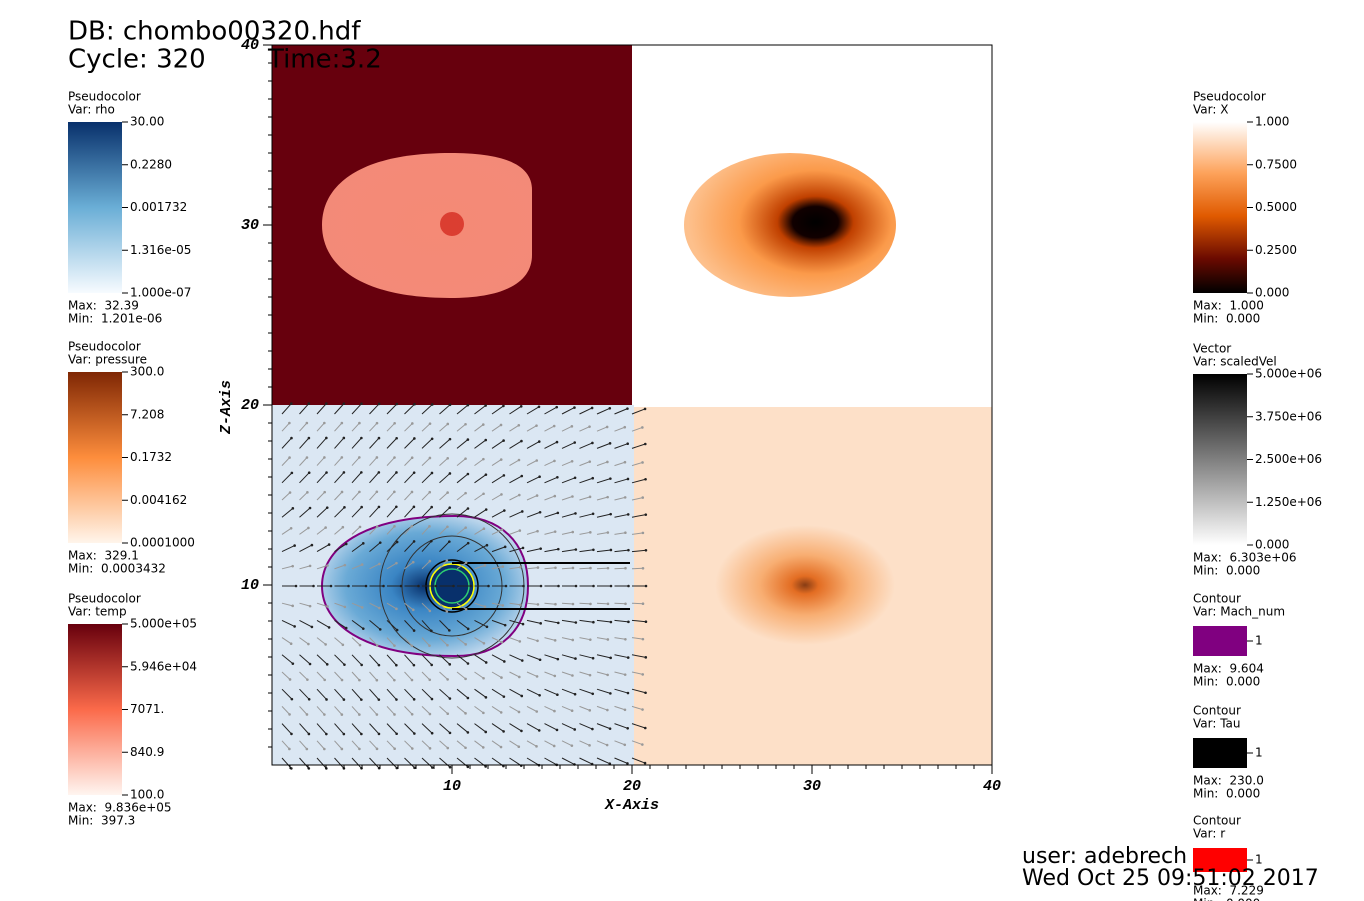  What do you see at coordinates (158, 500) in the screenshot?
I see `legend-tick-label: 0.004162` at bounding box center [158, 500].